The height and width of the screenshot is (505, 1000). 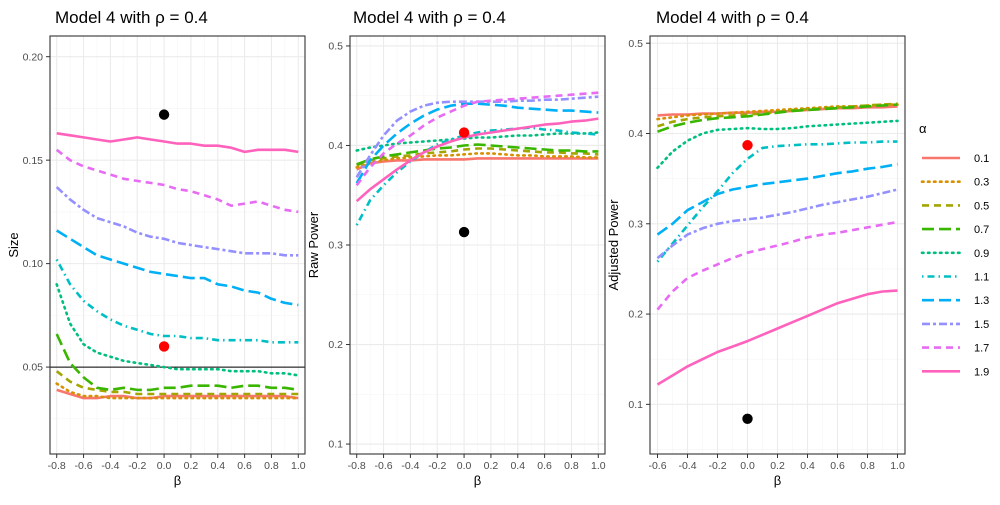 What do you see at coordinates (981, 278) in the screenshot?
I see `legend-label: 1.1` at bounding box center [981, 278].